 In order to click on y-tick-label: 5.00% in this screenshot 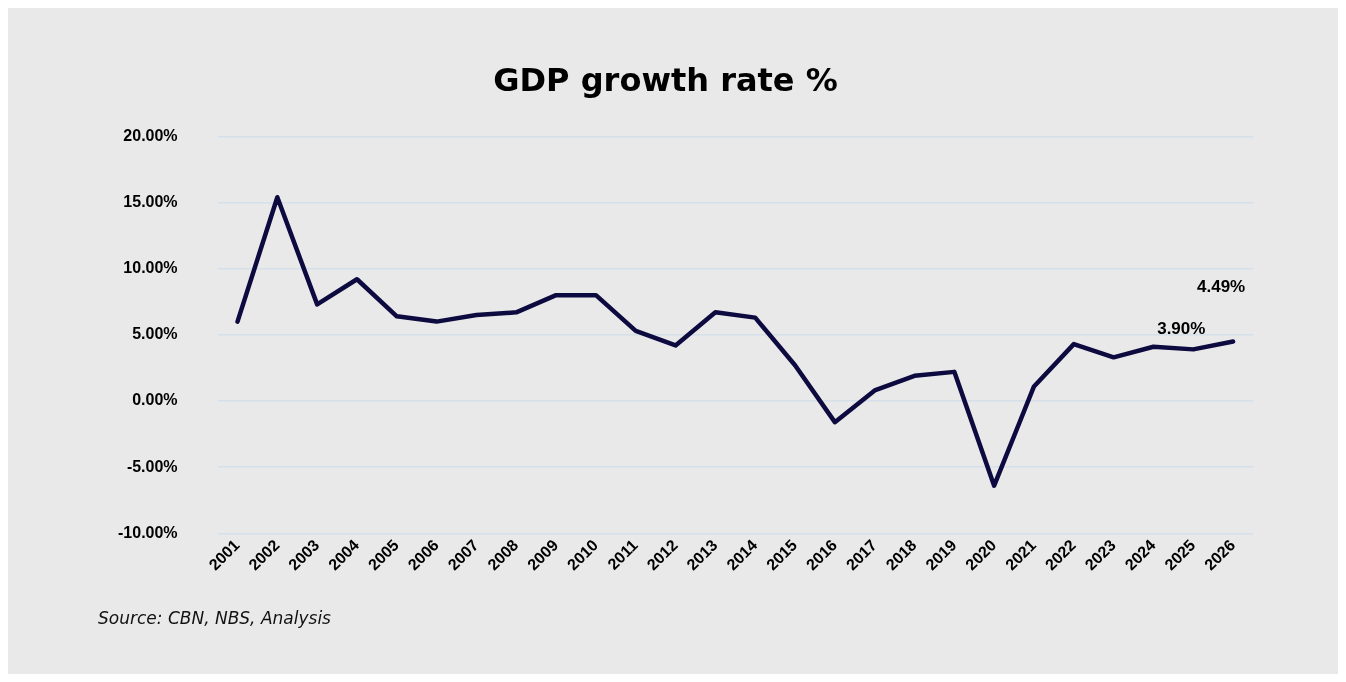, I will do `click(155, 334)`.